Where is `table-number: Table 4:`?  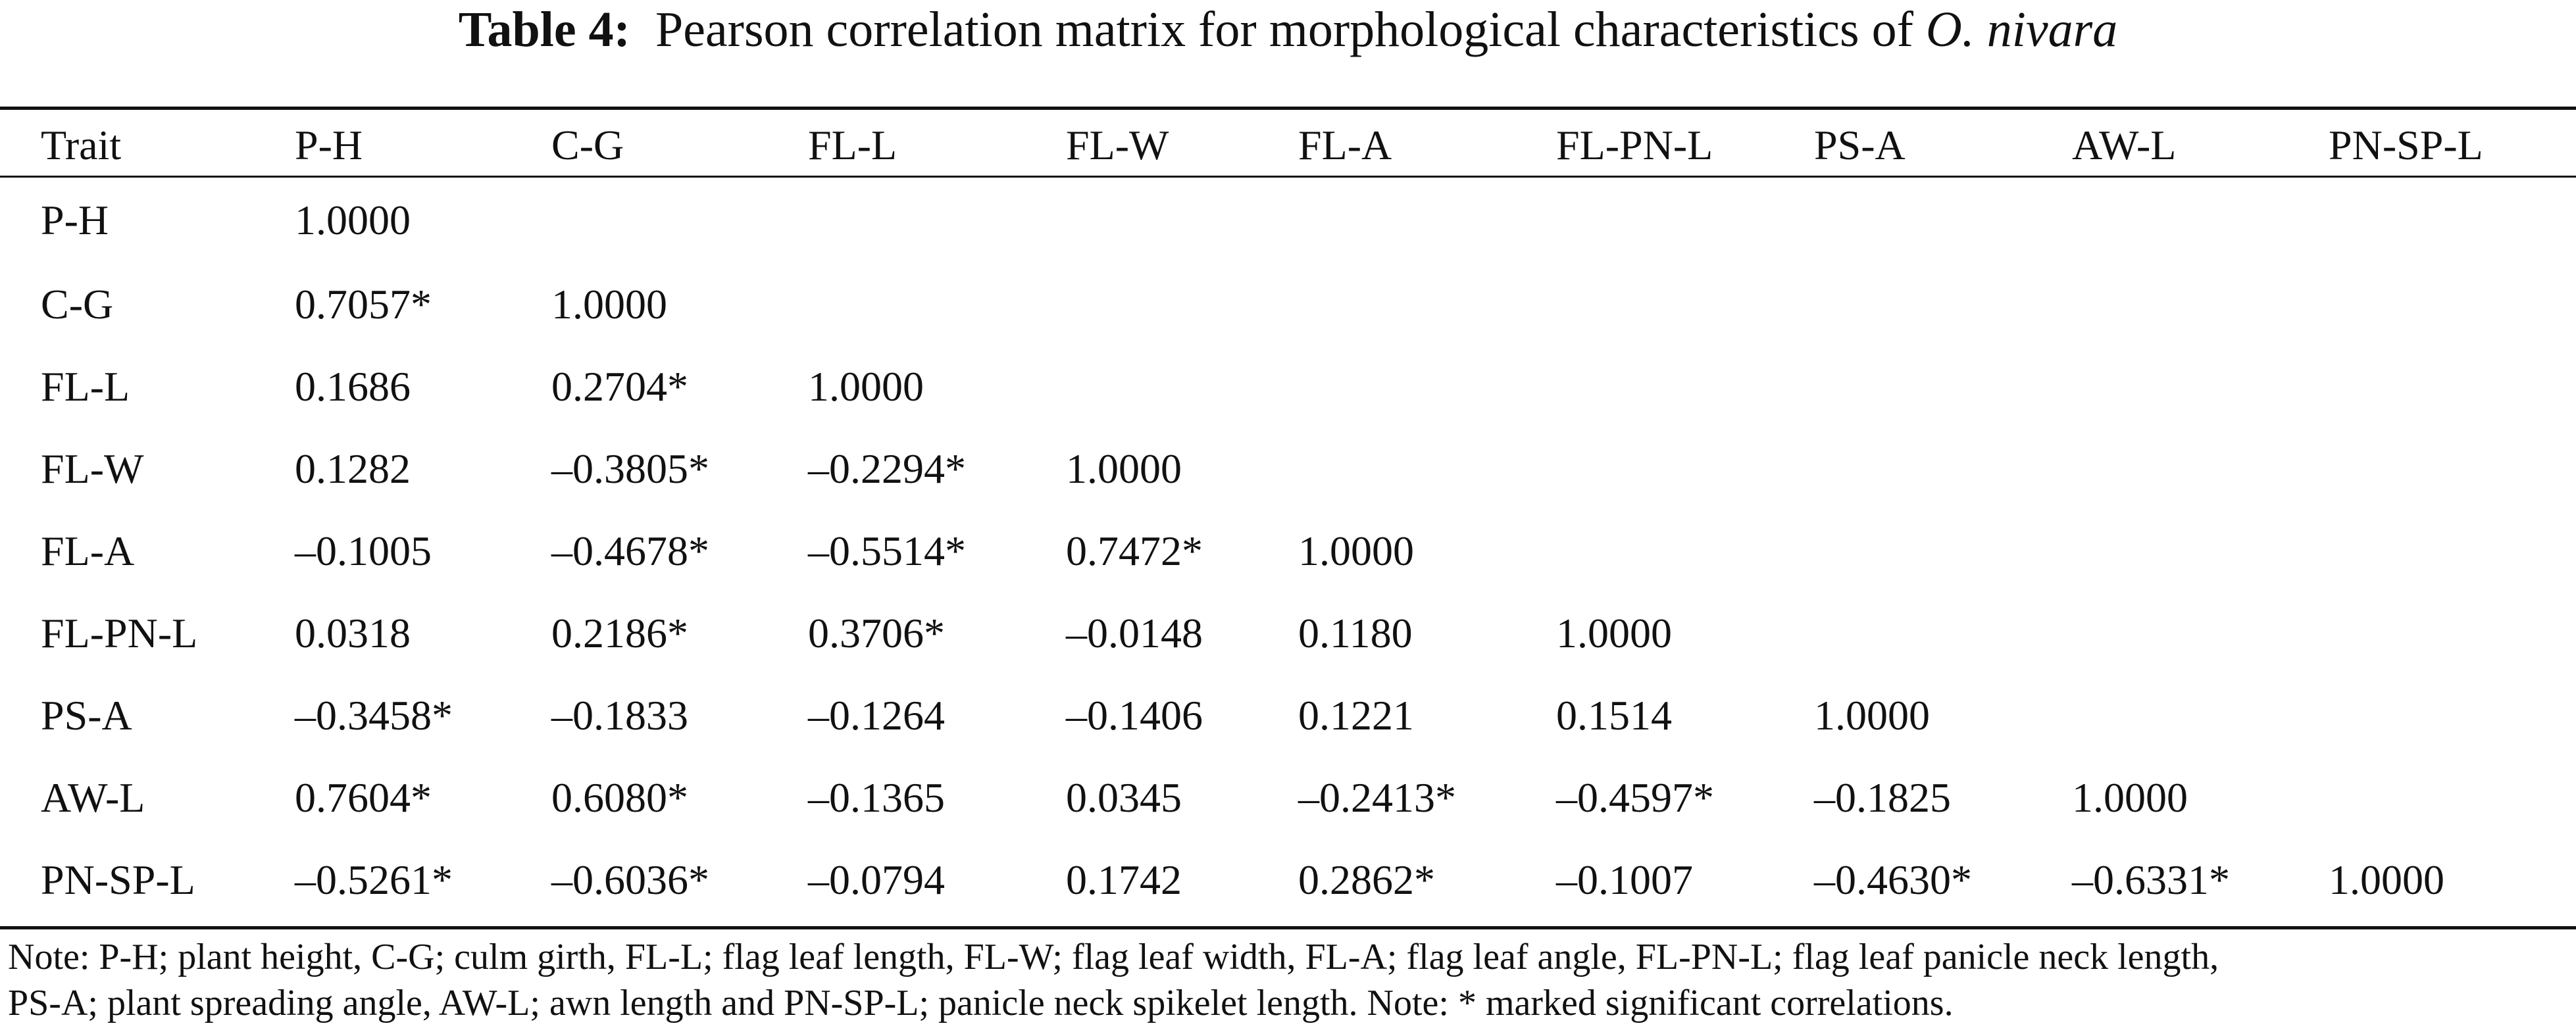
table-number: Table 4: is located at coordinates (544, 29).